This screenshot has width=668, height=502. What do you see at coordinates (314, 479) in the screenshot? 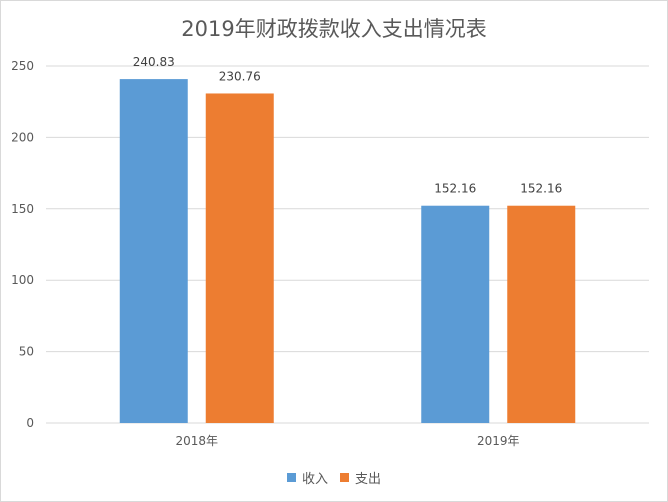
I see `legend-label-income: 收入` at bounding box center [314, 479].